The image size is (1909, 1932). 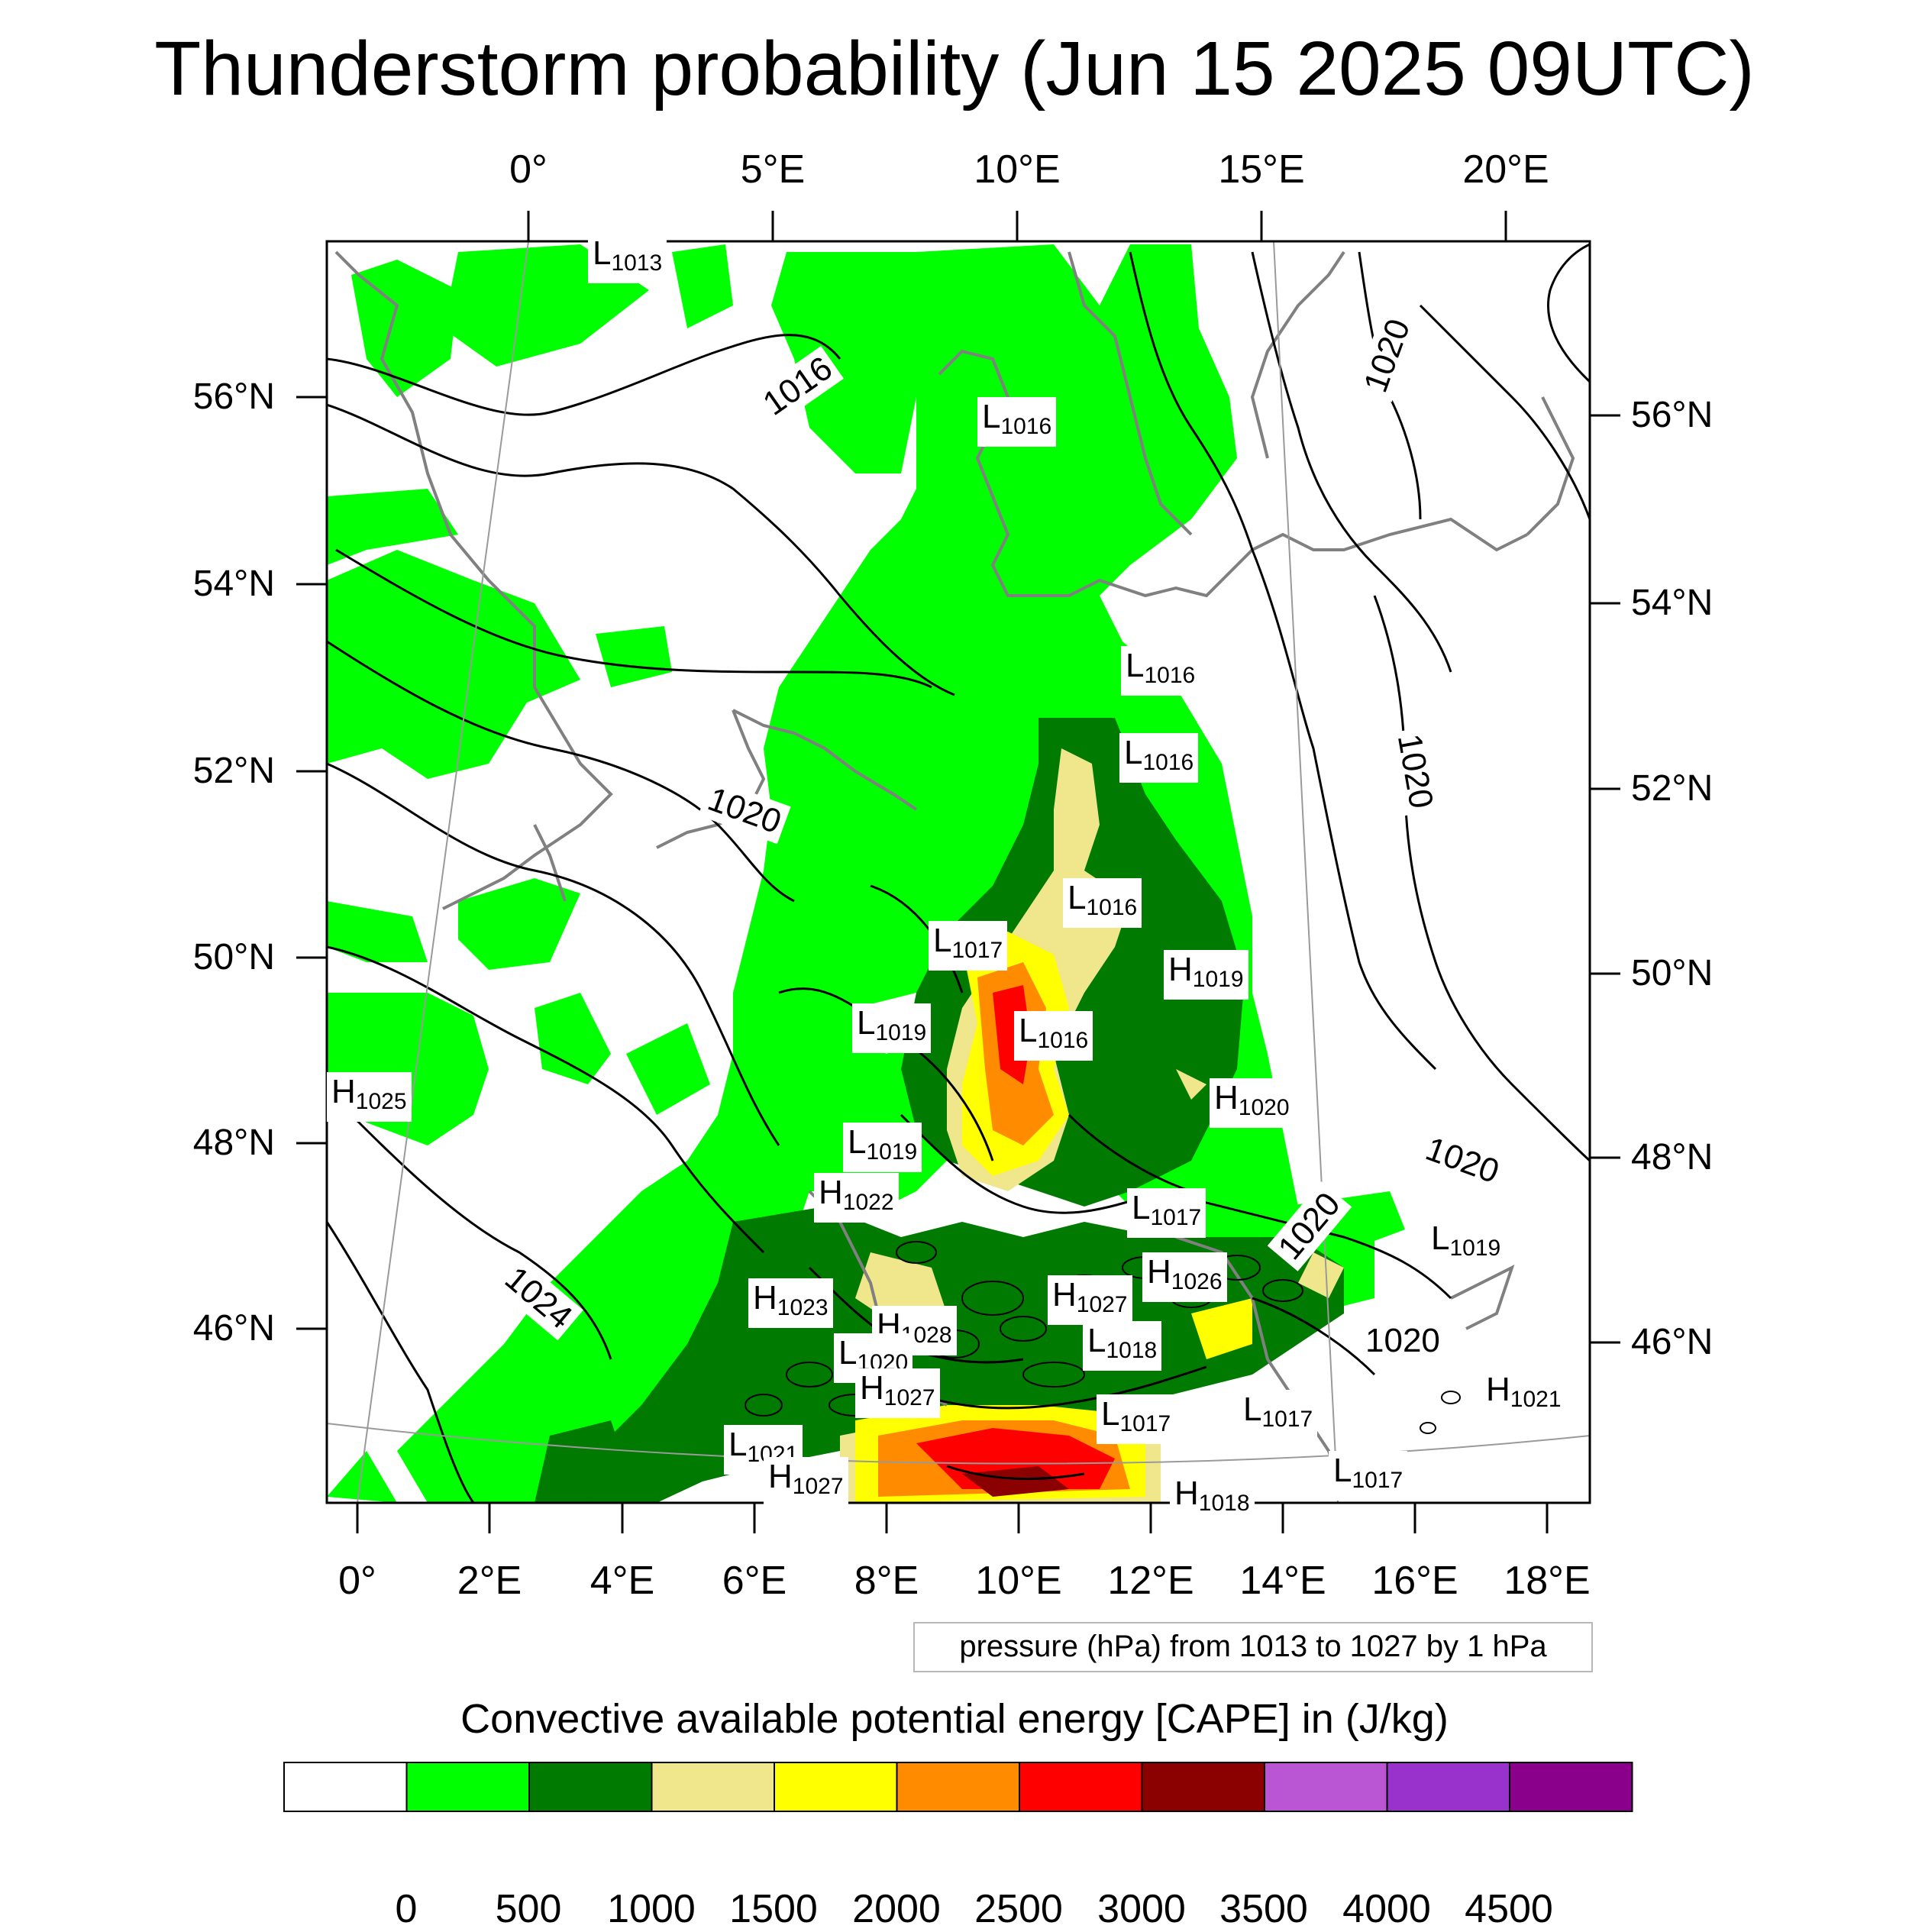 I want to click on pressure-center-label: H1018, so click(x=1212, y=1499).